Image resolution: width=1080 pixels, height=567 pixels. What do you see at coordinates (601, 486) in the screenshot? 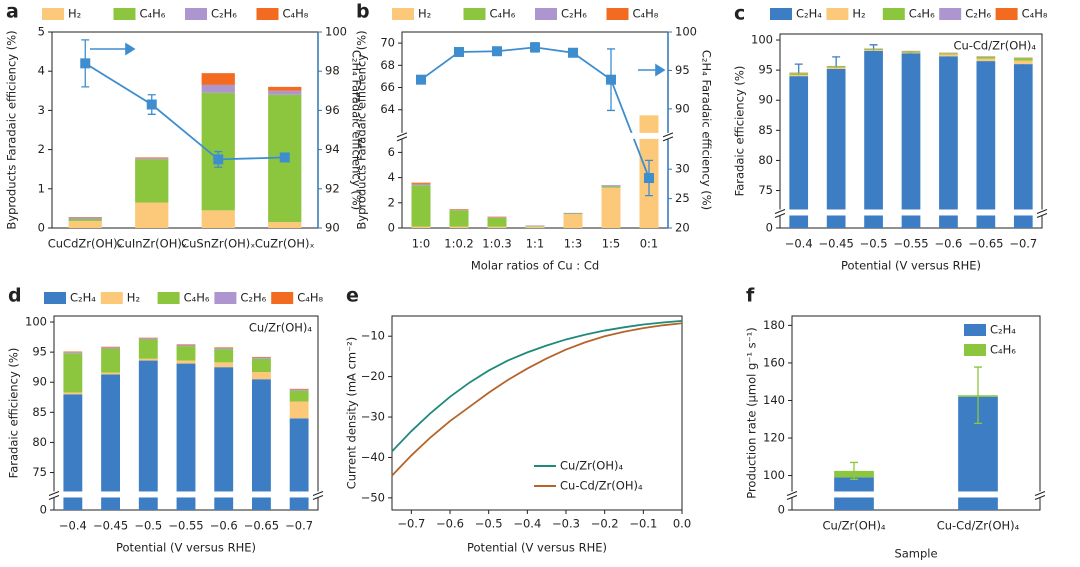
I see `legend-label: Cu-Cd/Zr(OH)₄` at bounding box center [601, 486].